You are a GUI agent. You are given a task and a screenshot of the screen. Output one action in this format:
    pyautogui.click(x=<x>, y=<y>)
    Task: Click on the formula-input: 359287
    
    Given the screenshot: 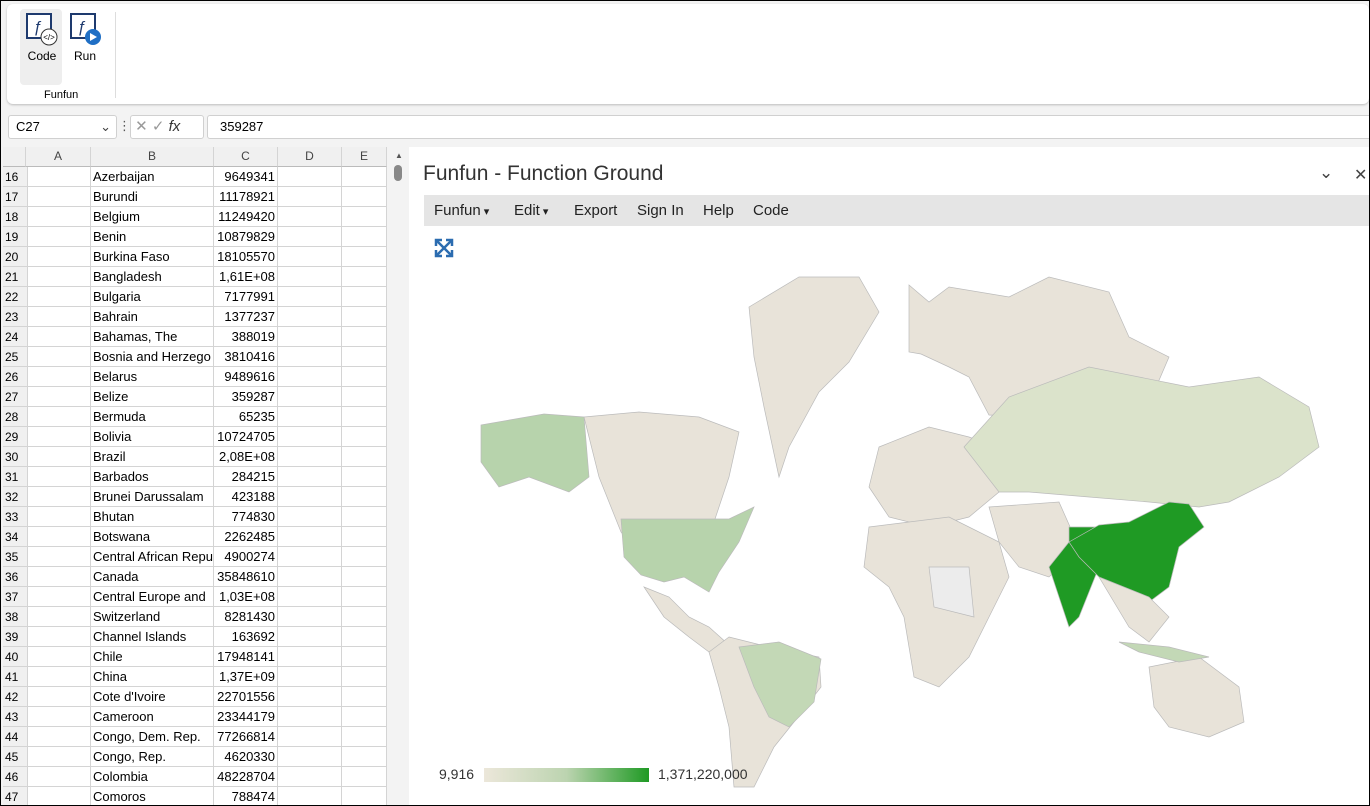 What is the action you would take?
    pyautogui.click(x=788, y=127)
    